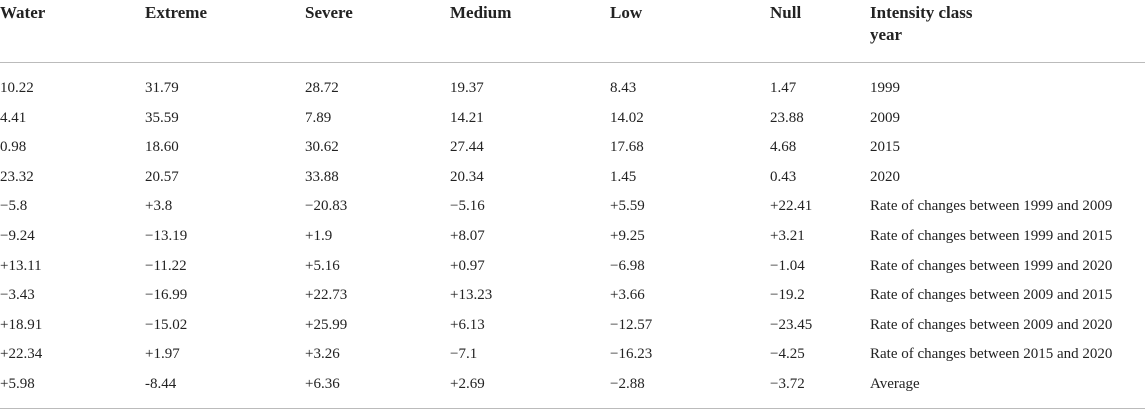  What do you see at coordinates (21, 324) in the screenshot?
I see `table-cell: +18.91` at bounding box center [21, 324].